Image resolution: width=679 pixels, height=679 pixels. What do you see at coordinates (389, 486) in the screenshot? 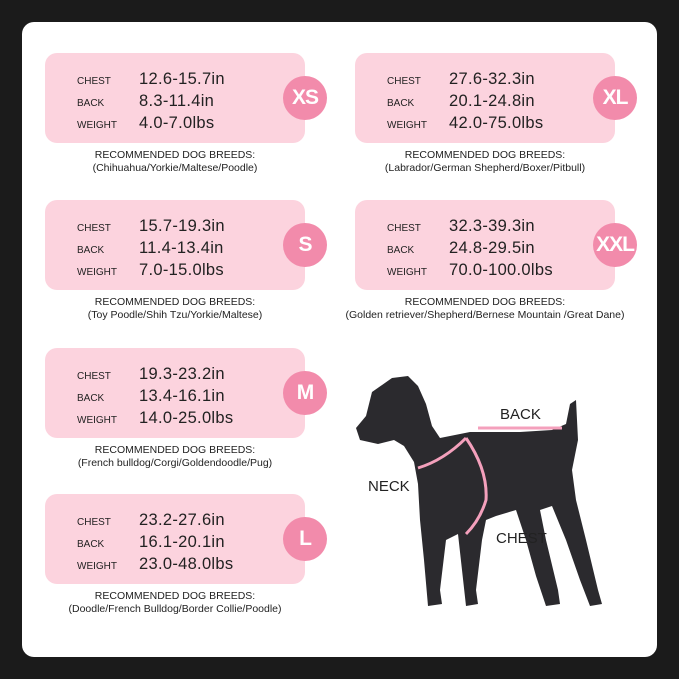
I see `neck-label: NECK` at bounding box center [389, 486].